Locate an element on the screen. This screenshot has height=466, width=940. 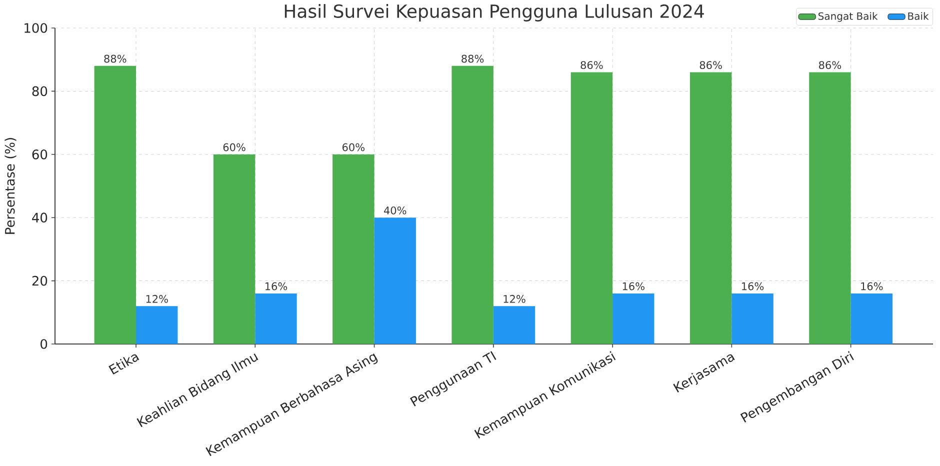
x-tick-label: Etika is located at coordinates (124, 364).